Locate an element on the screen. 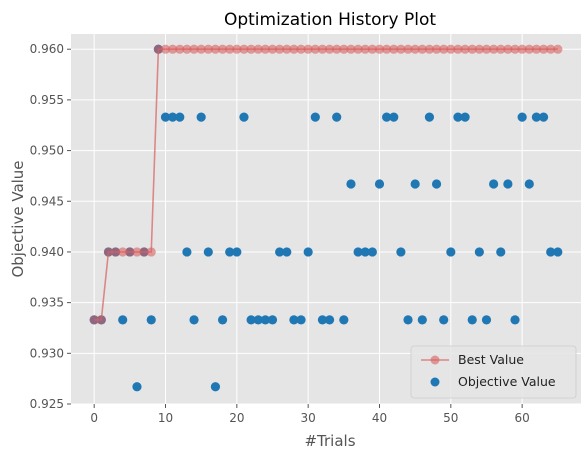 The width and height of the screenshot is (588, 460). y-tick-label: 0.930 is located at coordinates (47, 353).